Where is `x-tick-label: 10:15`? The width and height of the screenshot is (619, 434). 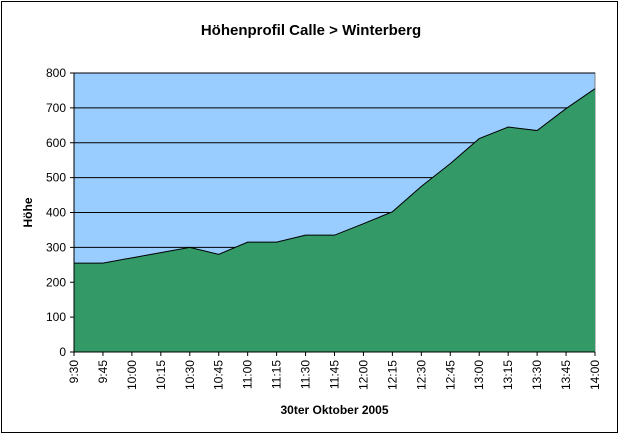 x-tick-label: 10:15 is located at coordinates (161, 375).